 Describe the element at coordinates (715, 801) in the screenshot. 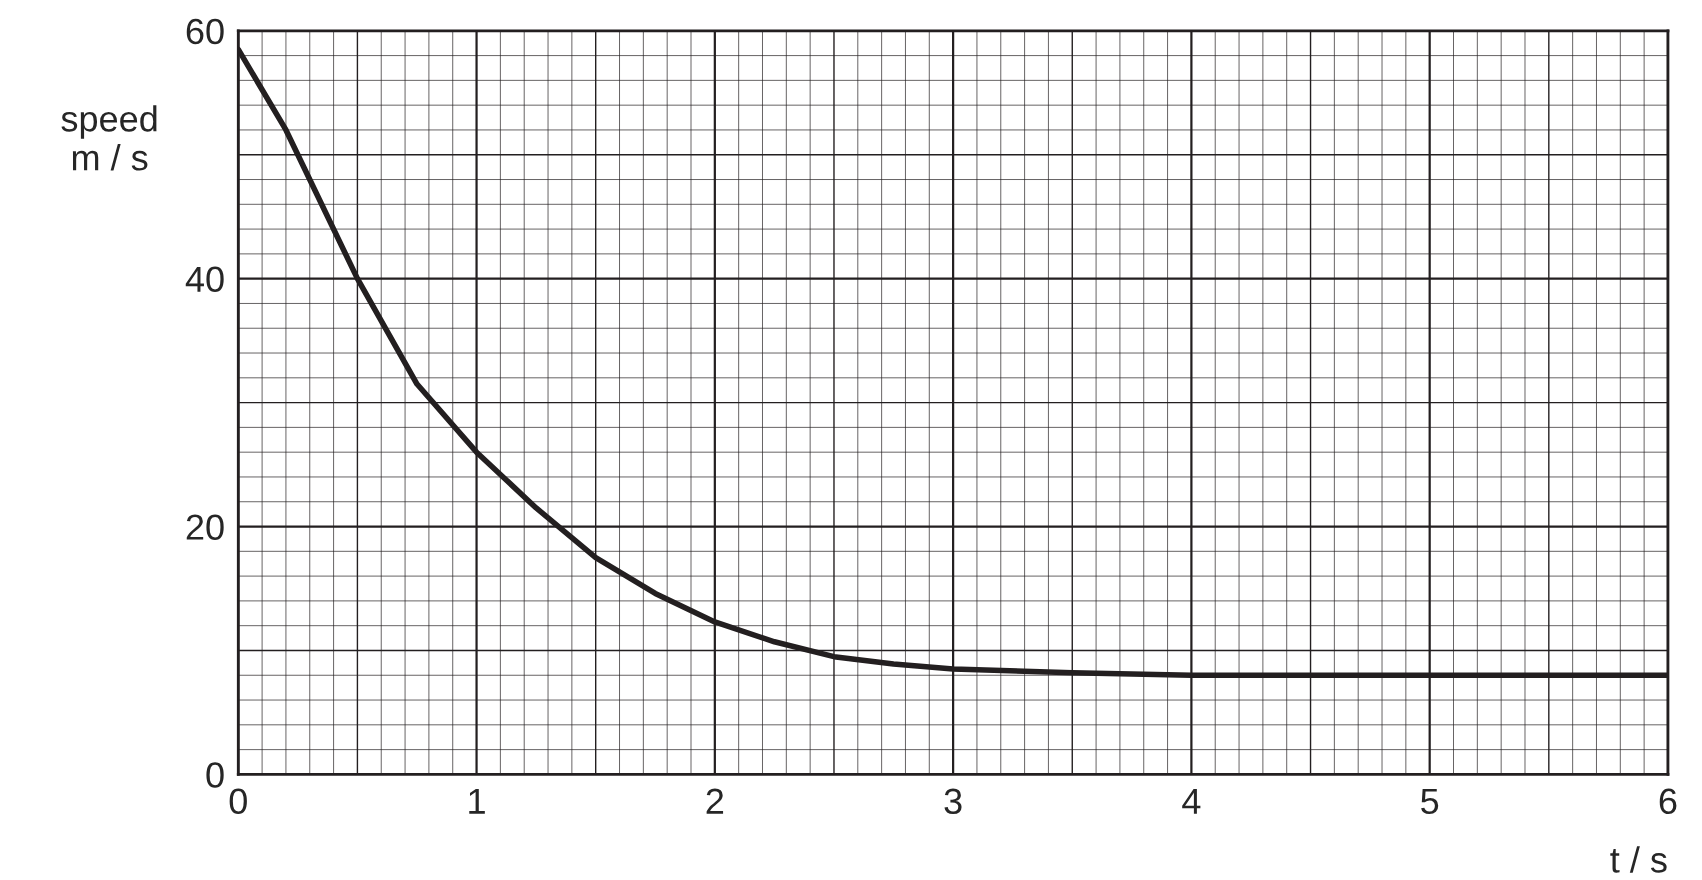

I see `x-tick-label: 2` at that location.